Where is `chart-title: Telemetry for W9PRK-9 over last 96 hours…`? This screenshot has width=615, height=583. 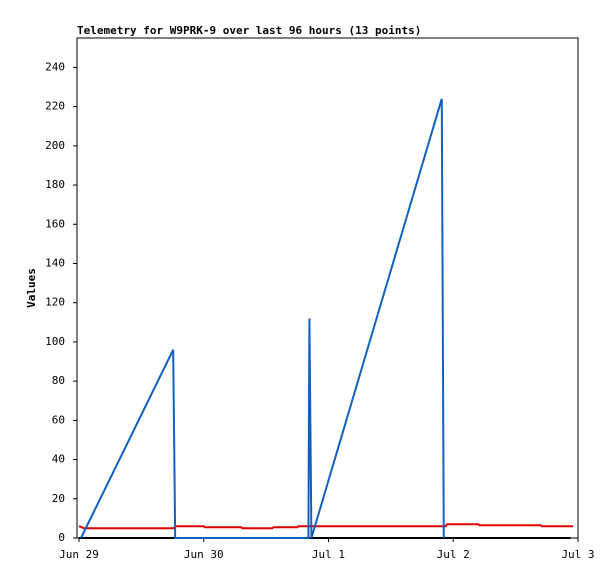
chart-title: Telemetry for W9PRK-9 over last 96 hours… is located at coordinates (249, 30).